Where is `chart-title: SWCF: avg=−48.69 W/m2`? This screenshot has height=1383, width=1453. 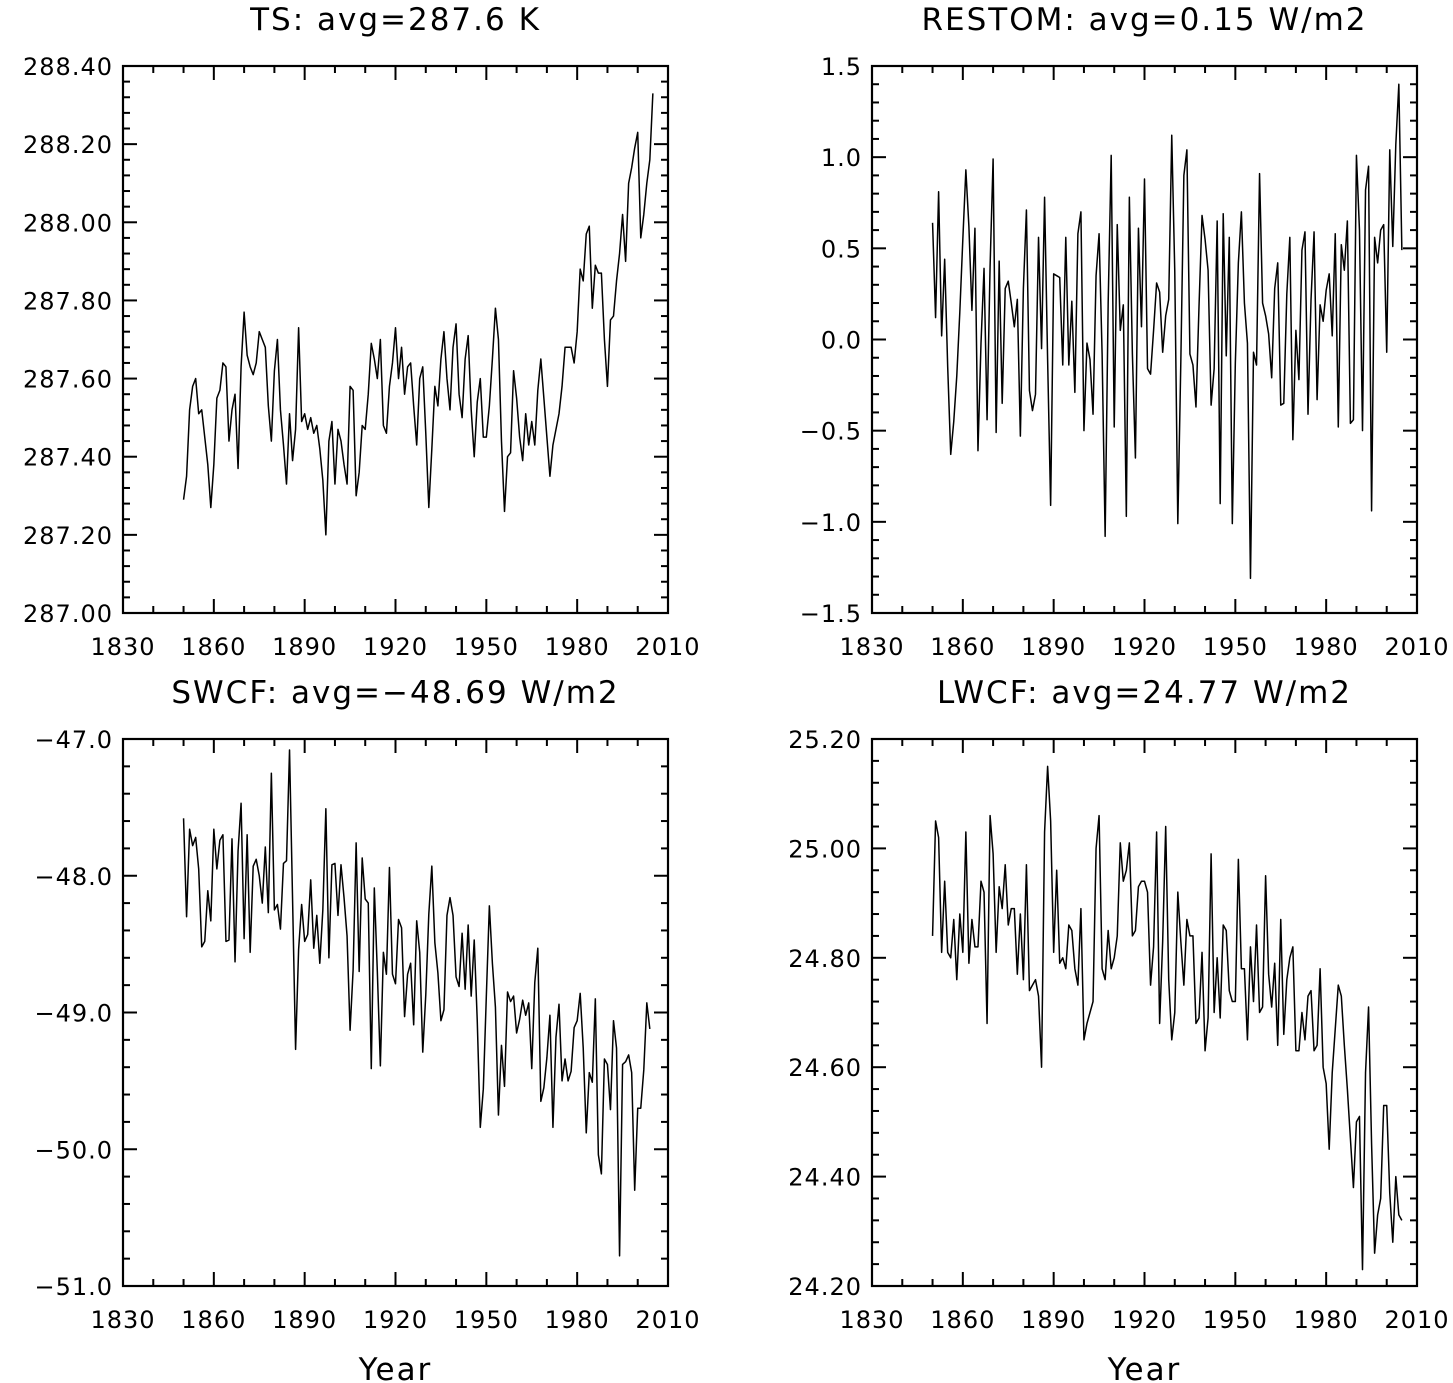
chart-title: SWCF: avg=−48.69 W/m2 is located at coordinates (395, 693).